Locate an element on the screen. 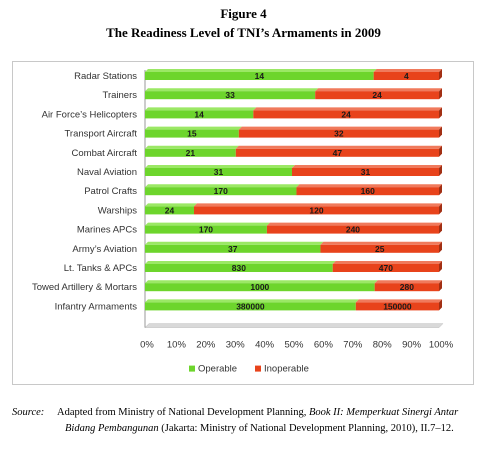 This screenshot has width=487, height=464. x-tick-label: 0% is located at coordinates (147, 345).